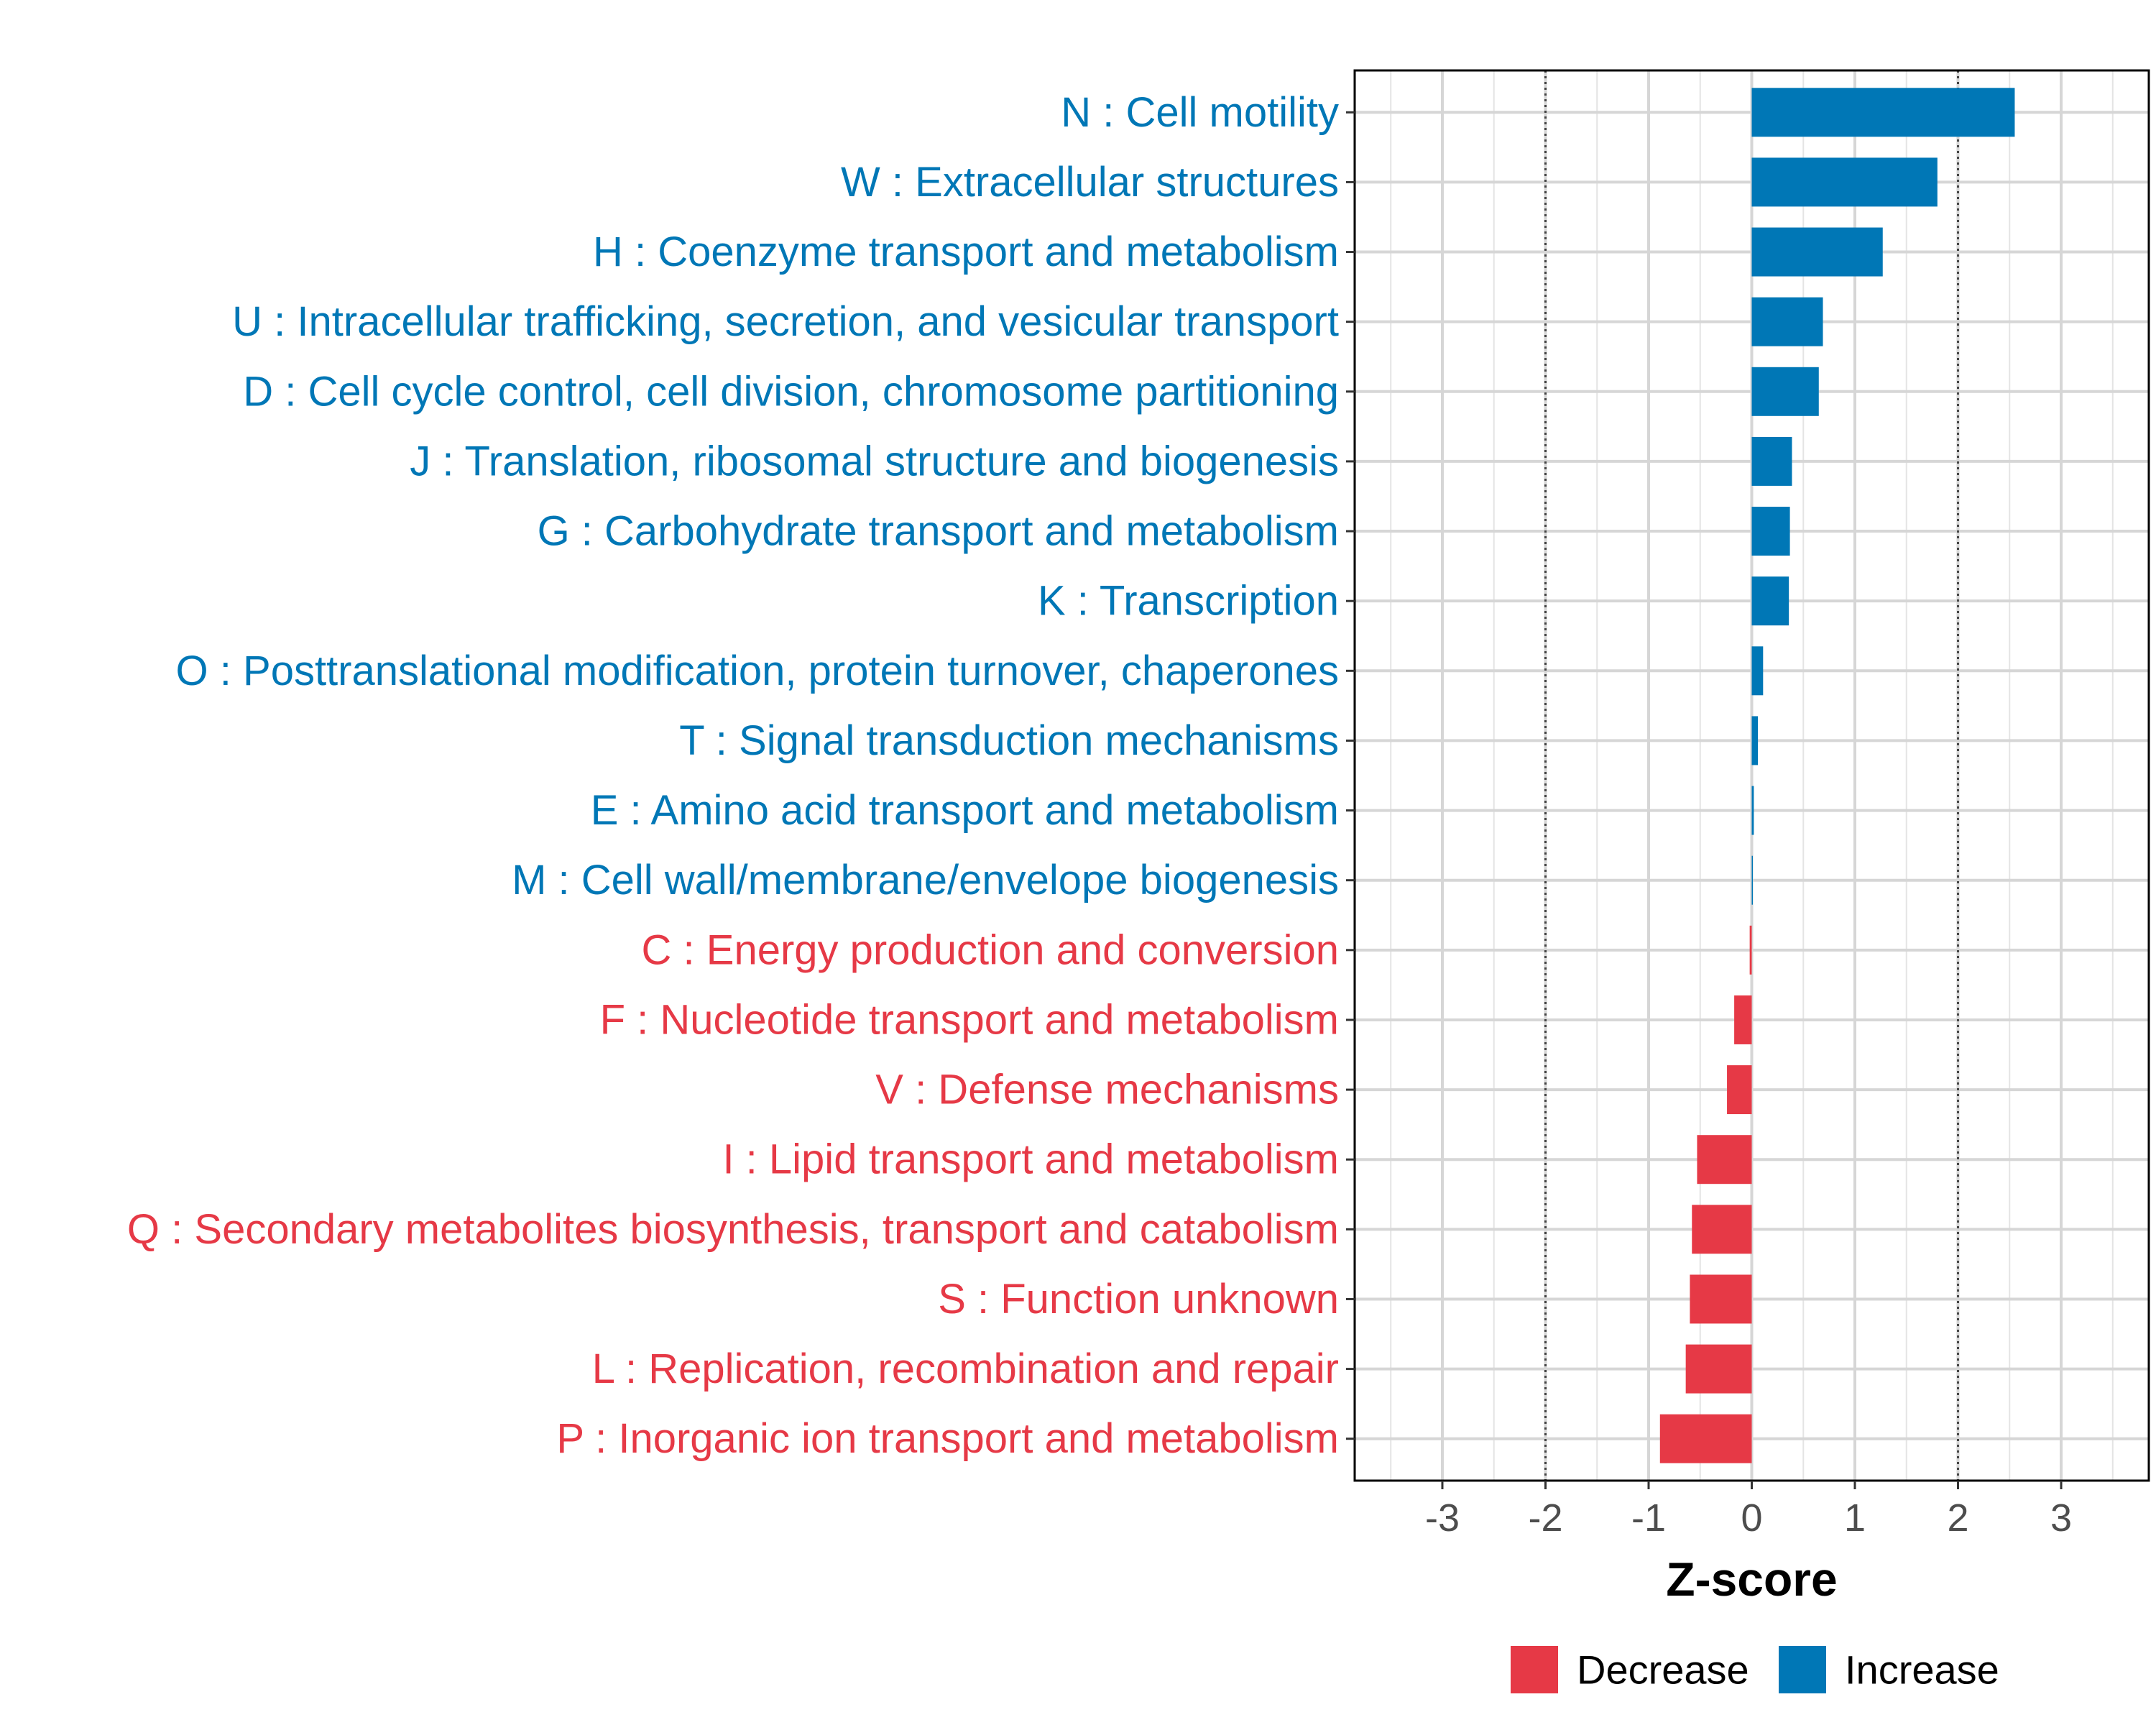 The height and width of the screenshot is (1725, 2156). Describe the element at coordinates (1350, 775) in the screenshot. I see `y-axis-ticks` at that location.